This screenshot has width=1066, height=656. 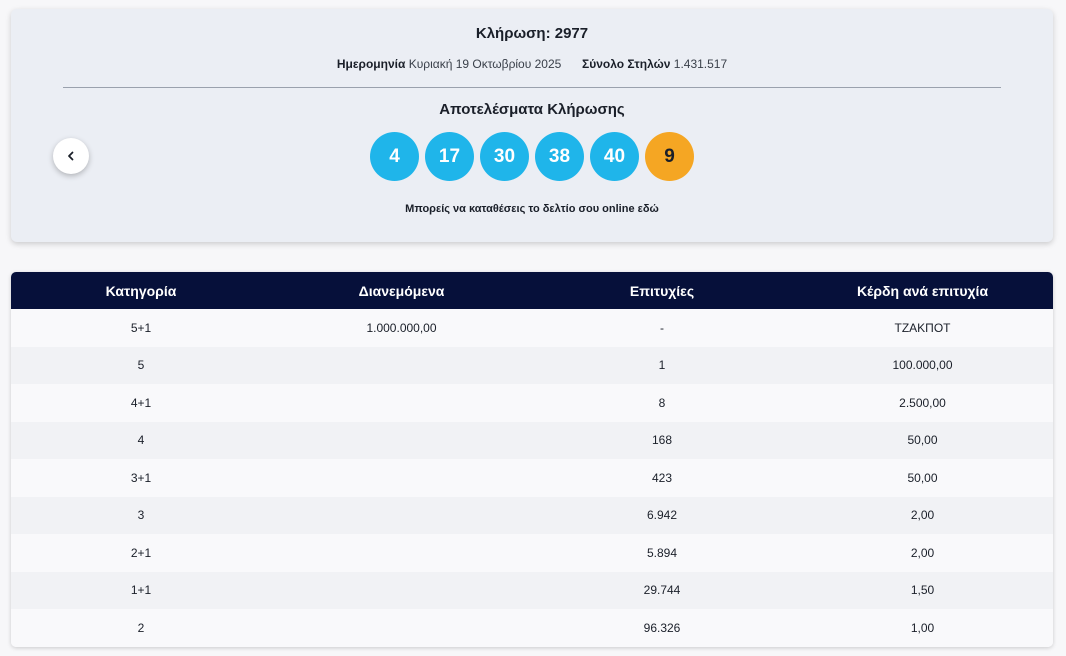 What do you see at coordinates (614, 156) in the screenshot?
I see `number-ball: 40` at bounding box center [614, 156].